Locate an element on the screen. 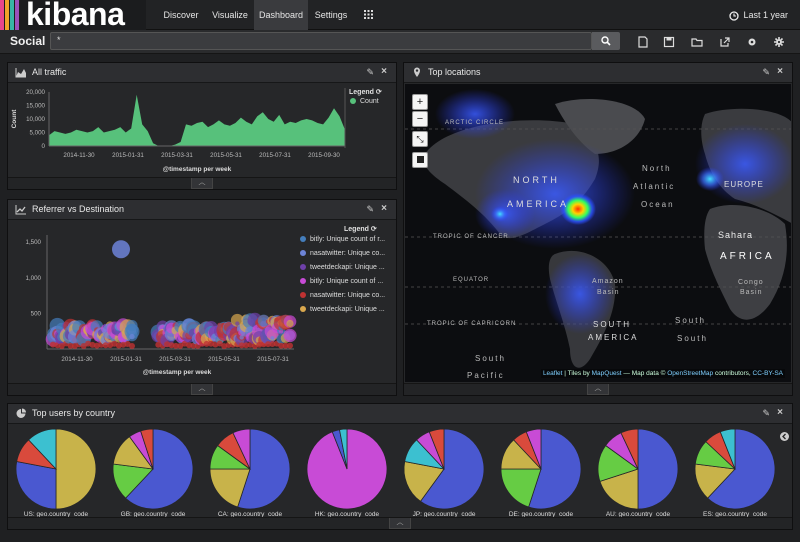  leaflet-link: Leaflet is located at coordinates (552, 373).